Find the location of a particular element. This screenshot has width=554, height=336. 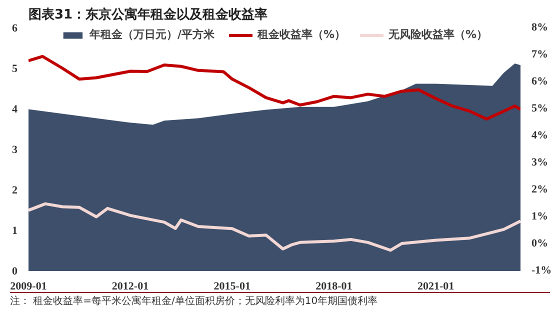

y-tick-label: 6 is located at coordinates (15, 28).